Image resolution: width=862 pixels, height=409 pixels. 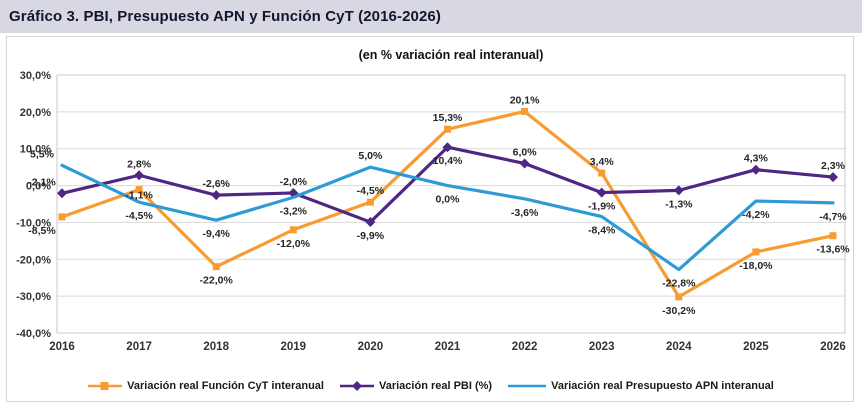 I want to click on legend-square-line-icon, so click(x=105, y=386).